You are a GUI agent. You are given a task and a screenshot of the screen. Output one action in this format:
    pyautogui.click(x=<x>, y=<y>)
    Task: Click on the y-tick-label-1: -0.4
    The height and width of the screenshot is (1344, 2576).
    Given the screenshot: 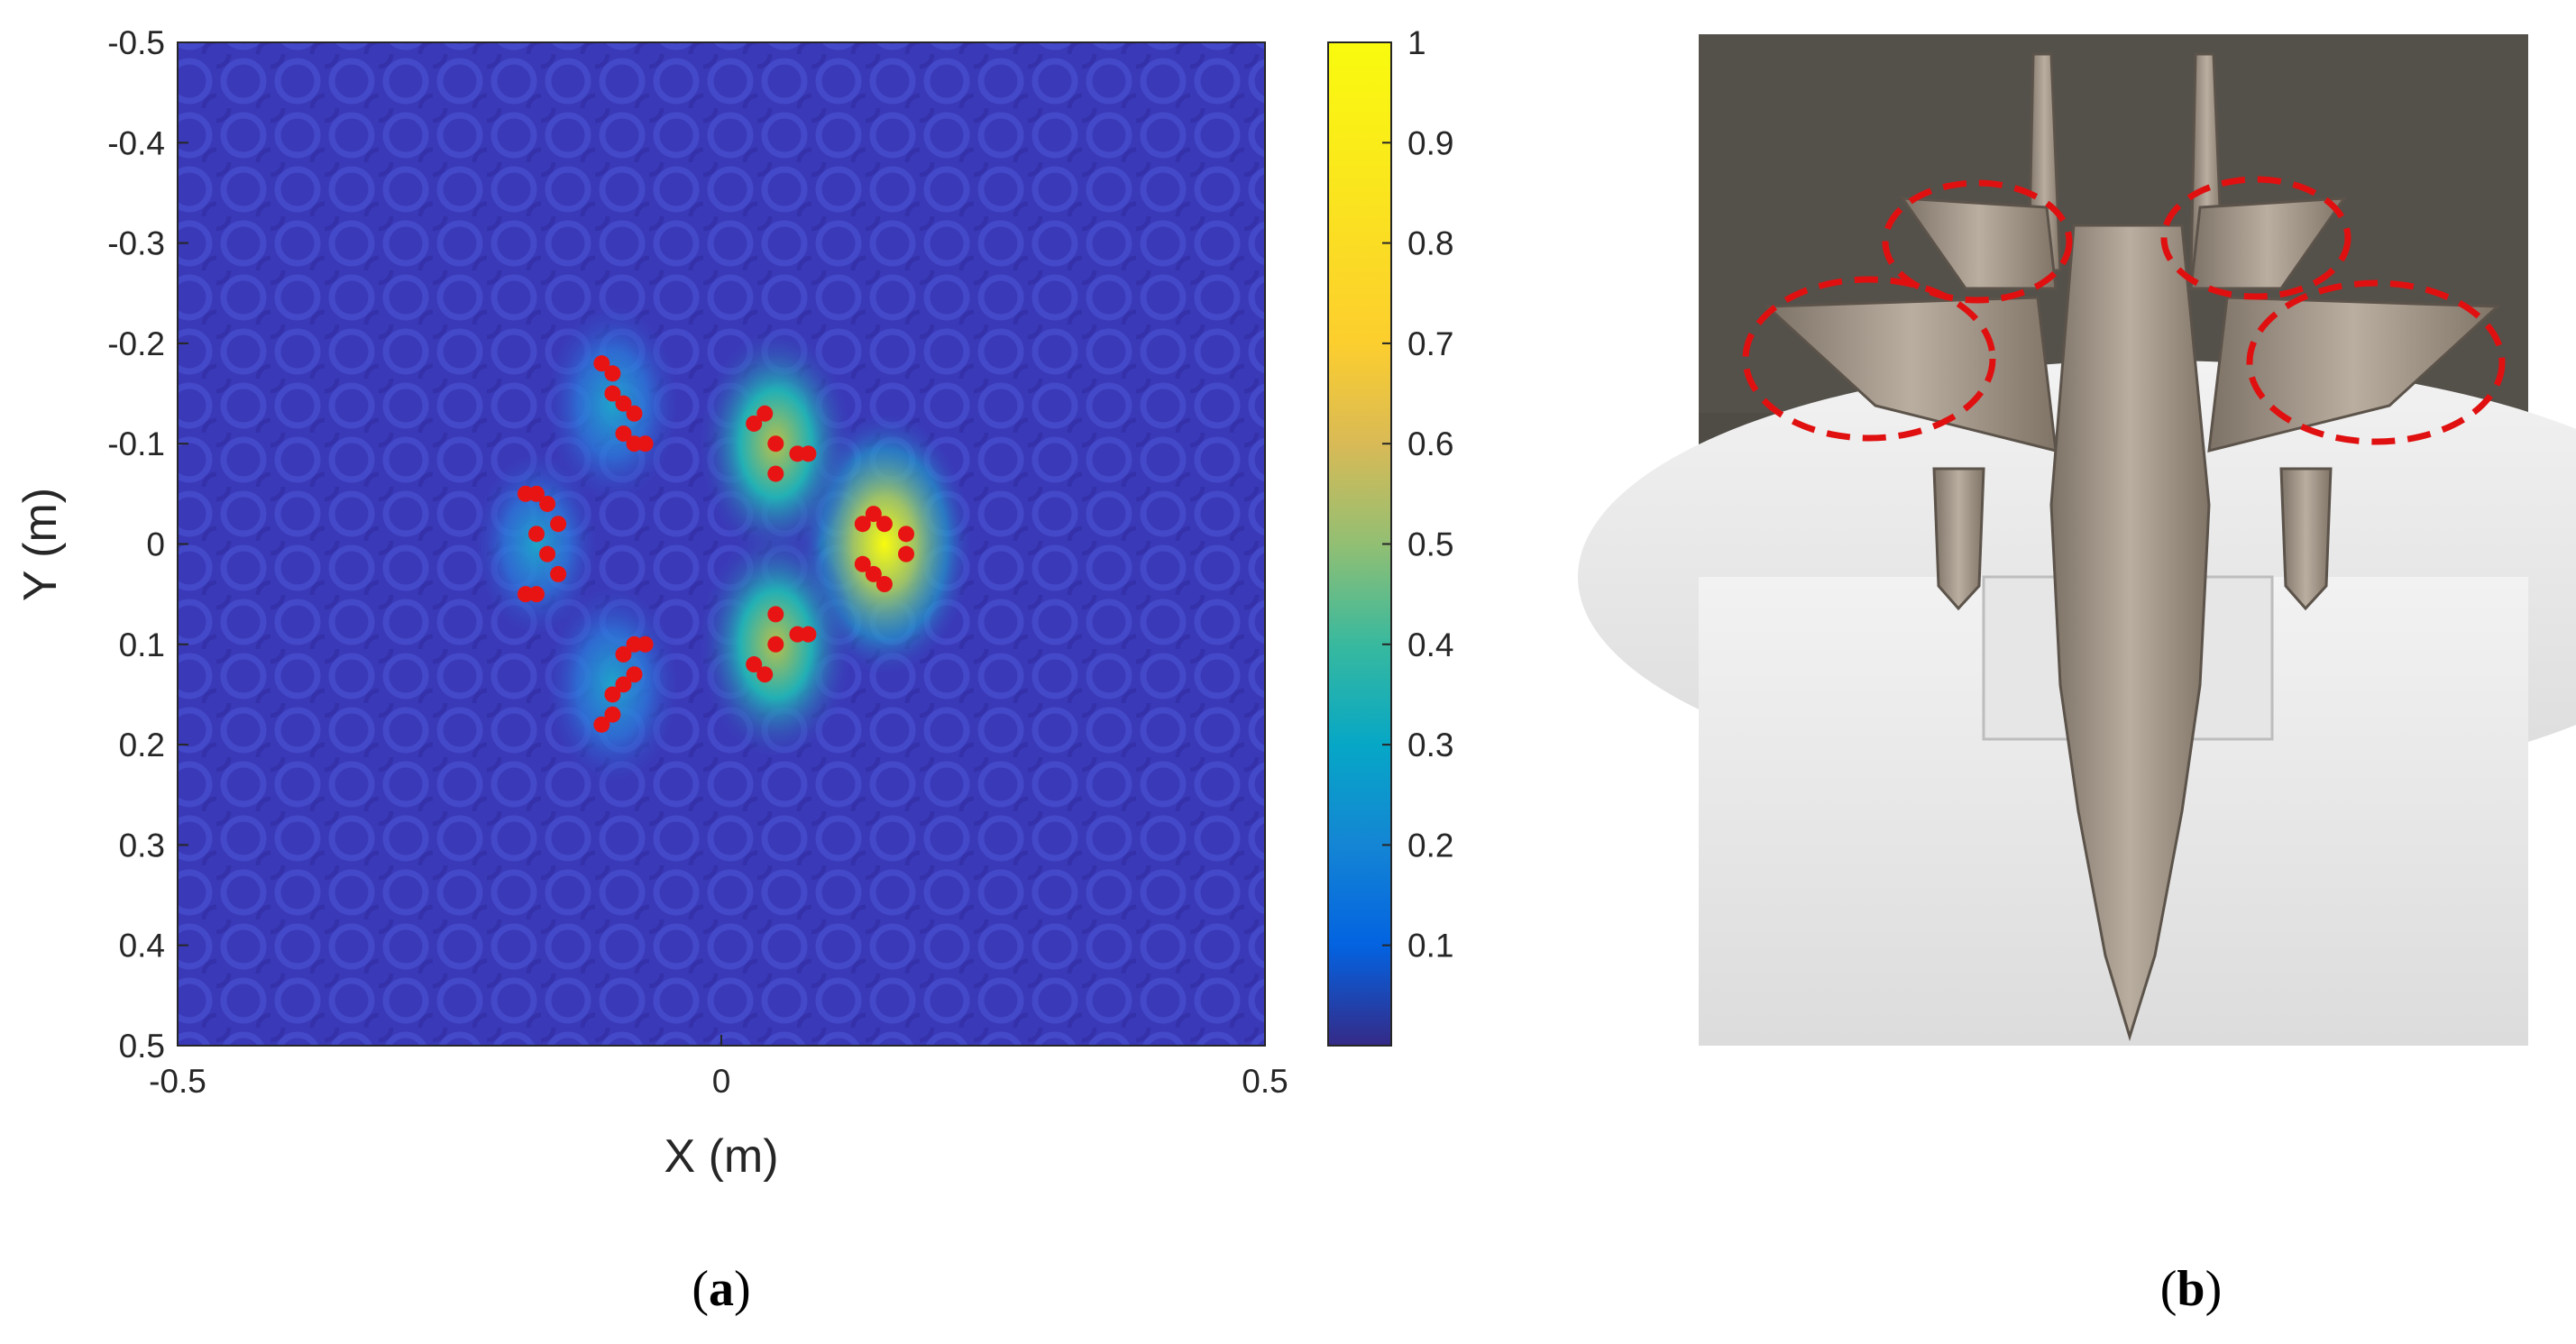 What is the action you would take?
    pyautogui.click(x=136, y=142)
    